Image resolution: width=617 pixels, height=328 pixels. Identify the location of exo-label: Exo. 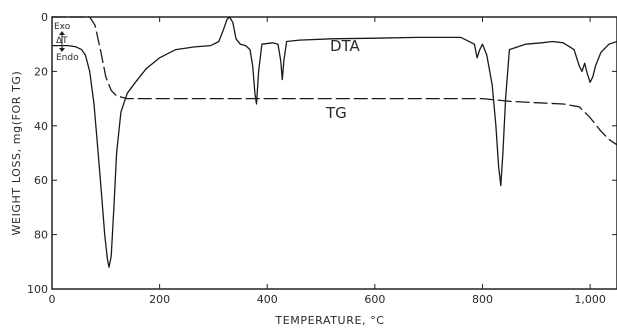
(62, 27).